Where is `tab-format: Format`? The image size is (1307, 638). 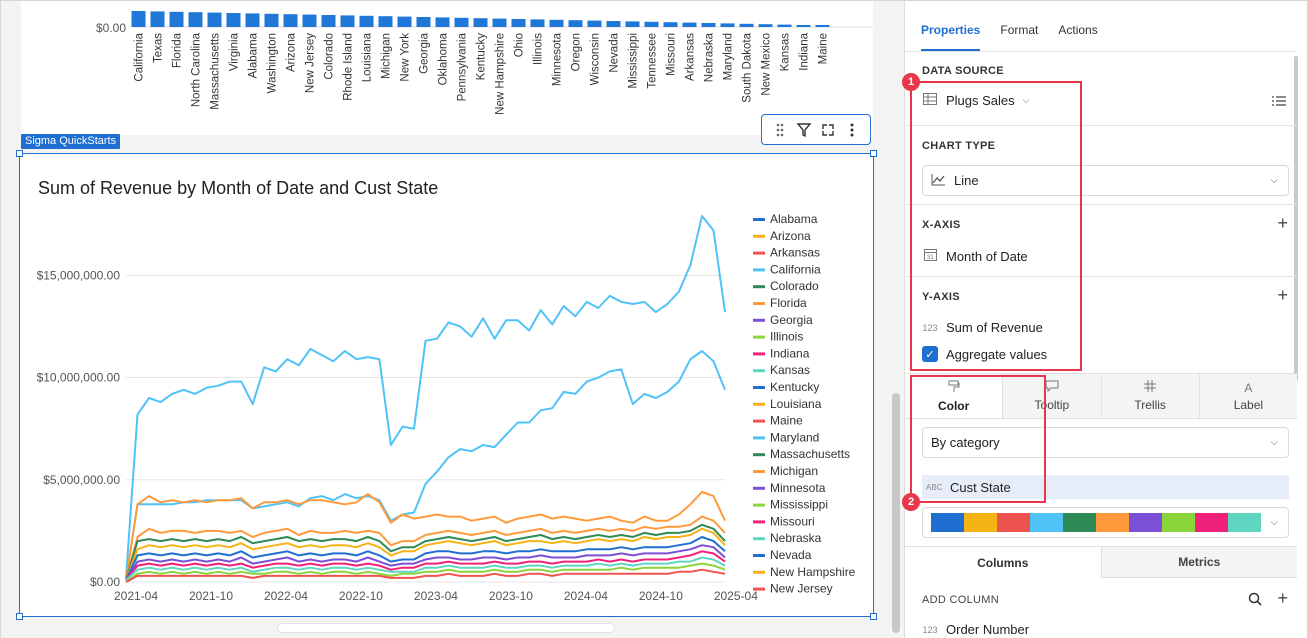
tab-format: Format is located at coordinates (1019, 30).